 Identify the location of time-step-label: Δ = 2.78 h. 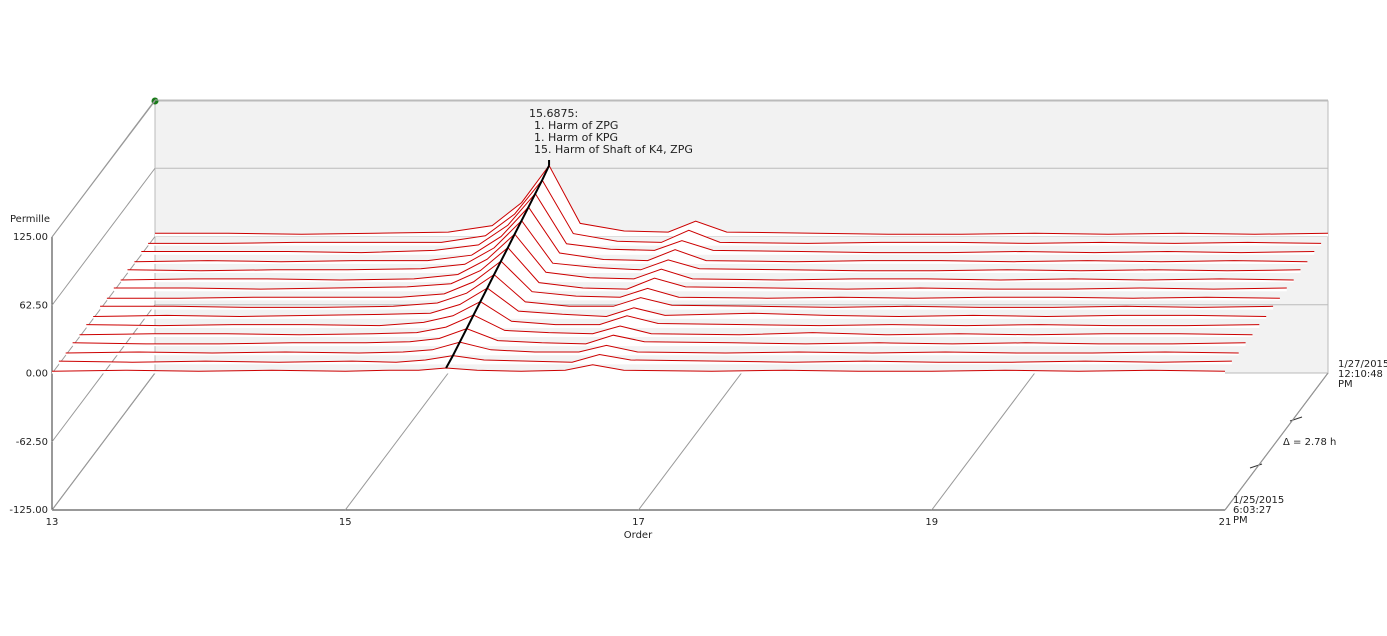
(1309, 442).